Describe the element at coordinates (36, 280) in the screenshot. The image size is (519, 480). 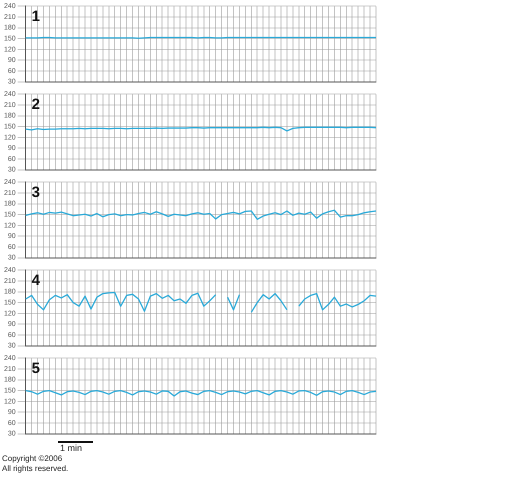
I see `chart-title: 4` at that location.